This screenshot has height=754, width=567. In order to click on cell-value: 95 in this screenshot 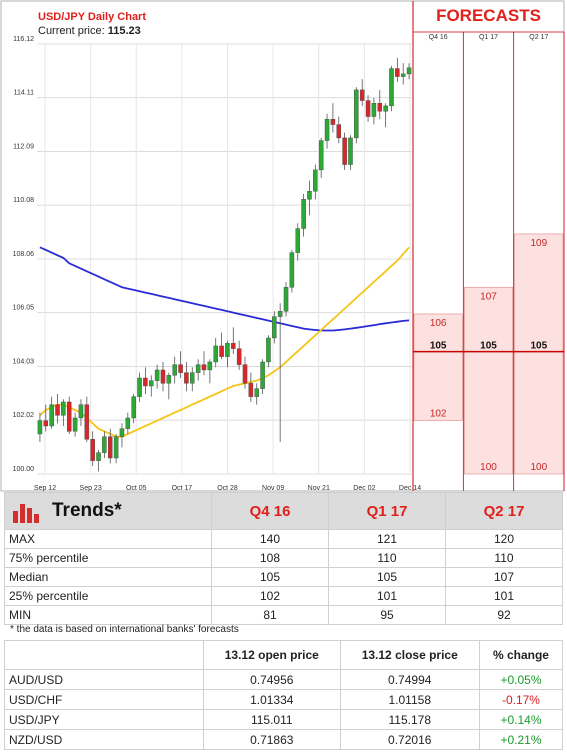, I will do `click(387, 615)`.